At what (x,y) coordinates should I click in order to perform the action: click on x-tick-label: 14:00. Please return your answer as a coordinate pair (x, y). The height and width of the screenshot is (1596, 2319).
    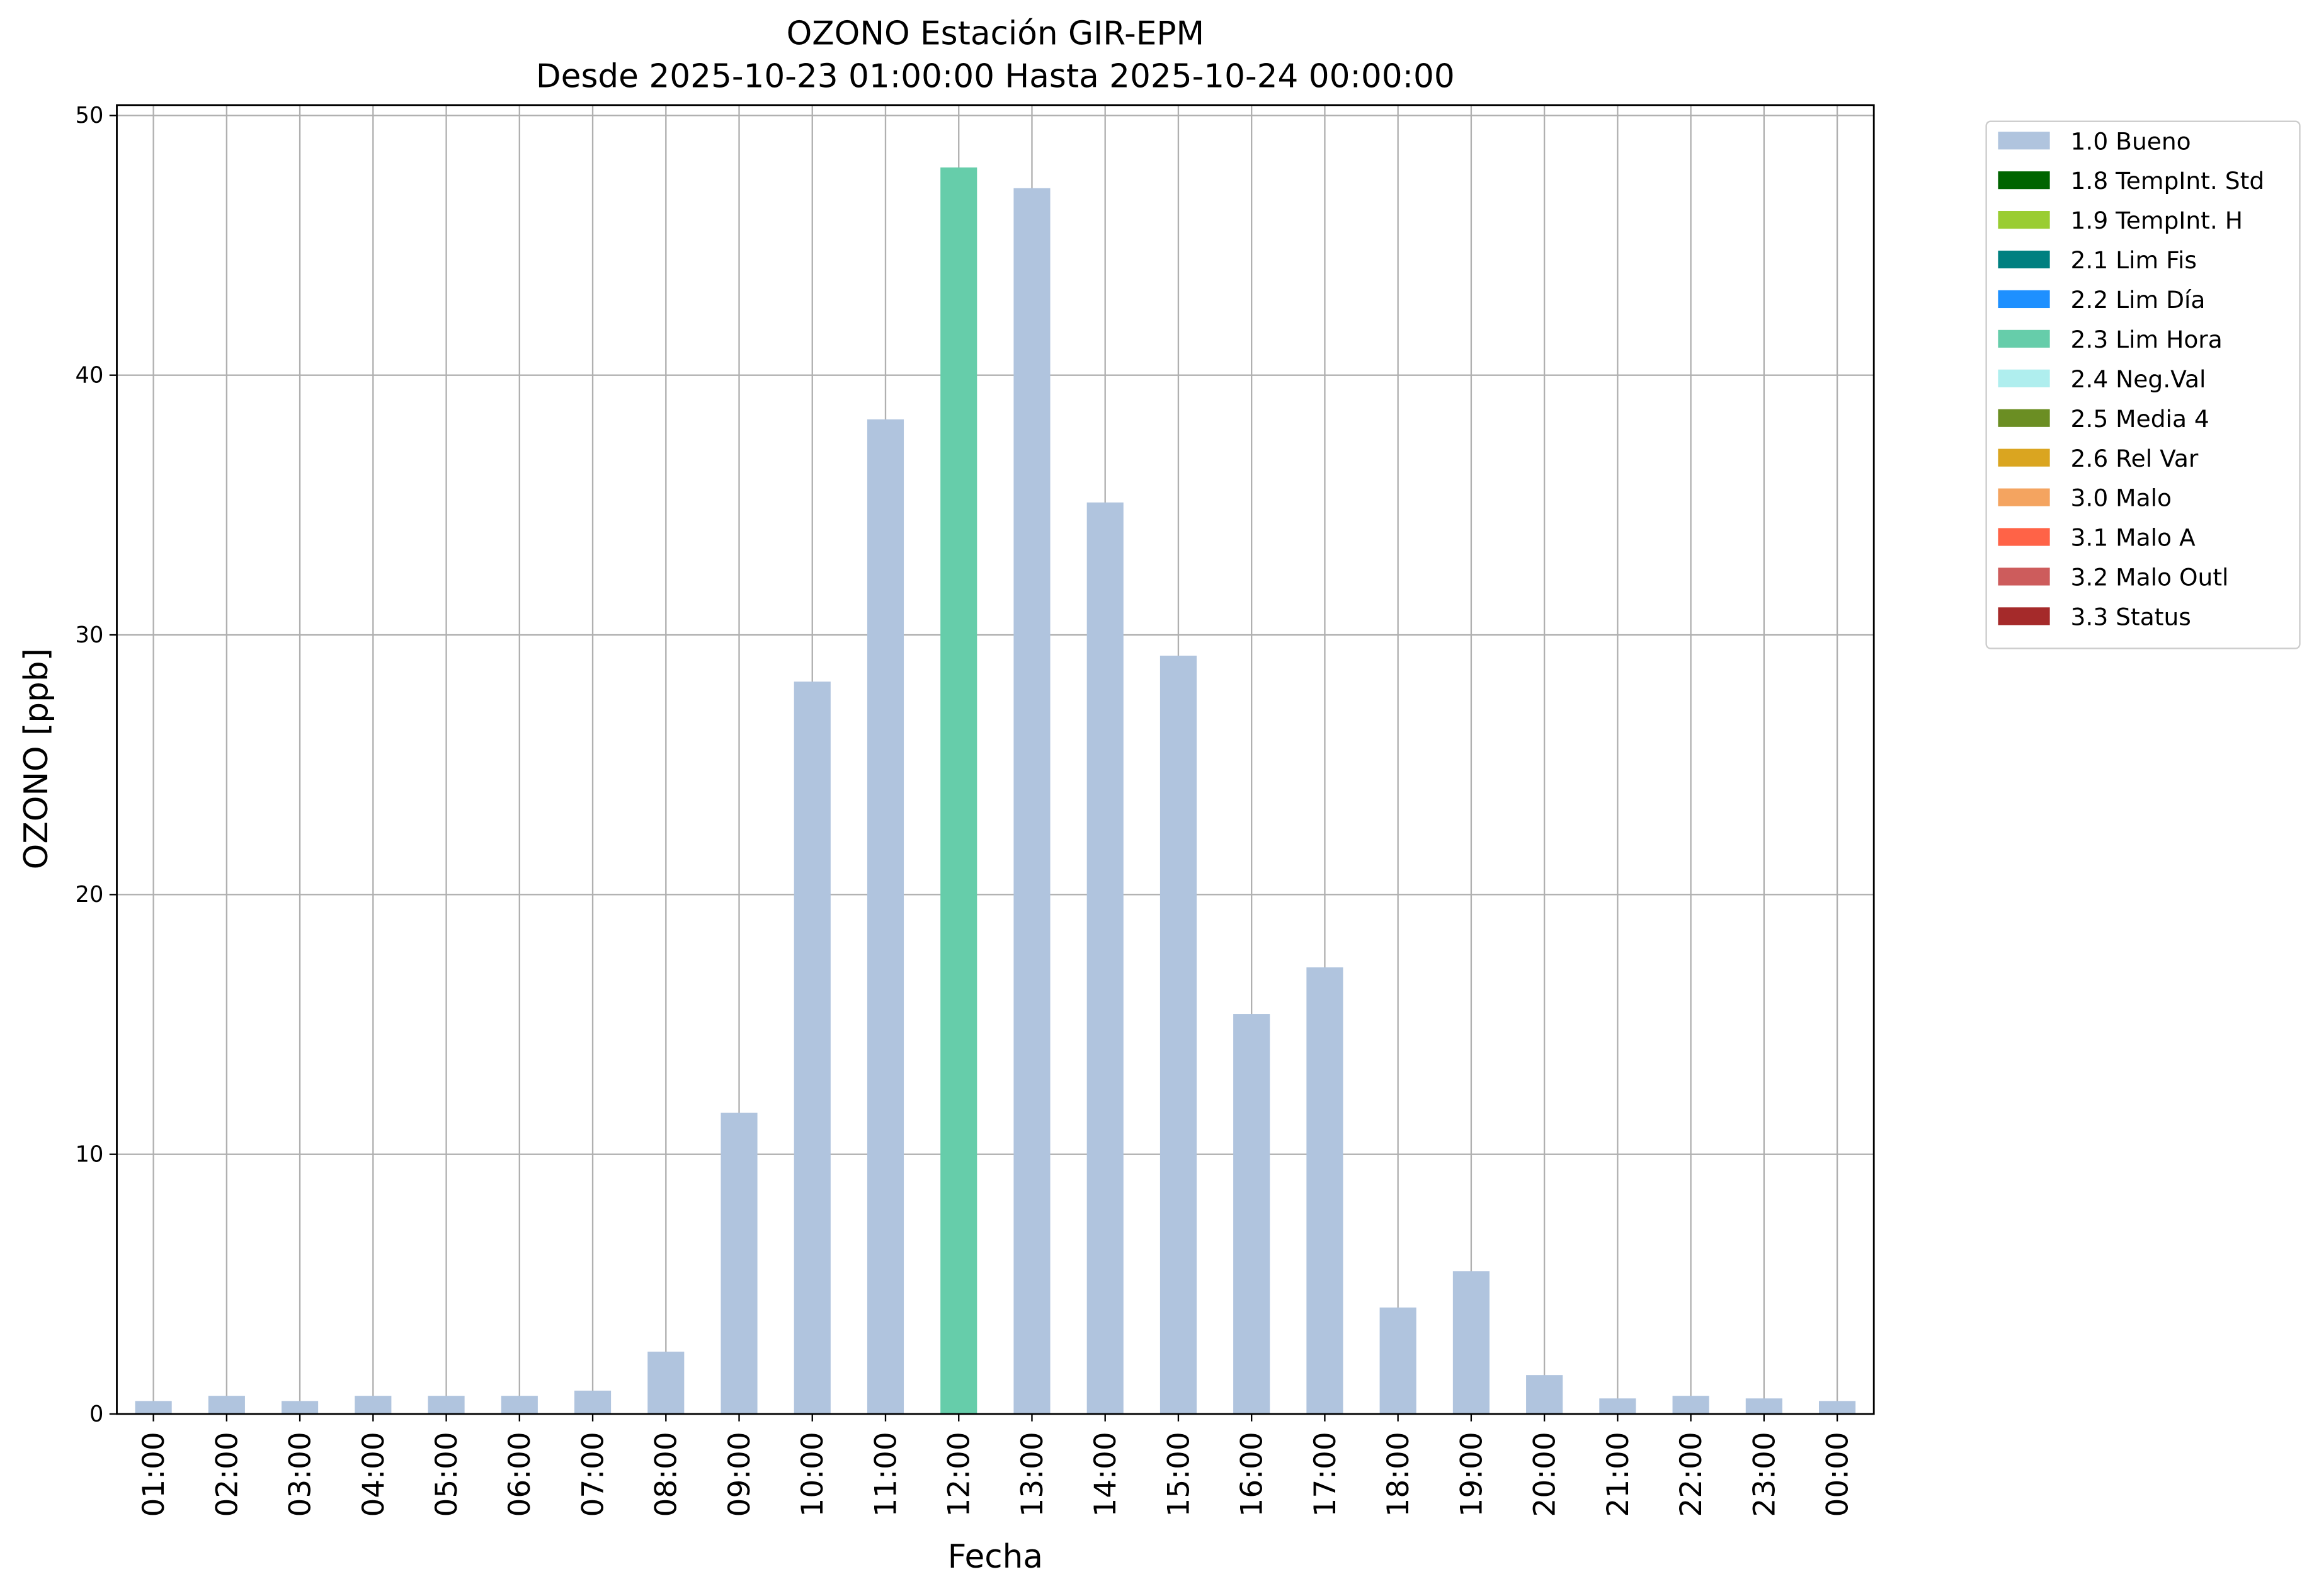
    Looking at the image, I should click on (1105, 1474).